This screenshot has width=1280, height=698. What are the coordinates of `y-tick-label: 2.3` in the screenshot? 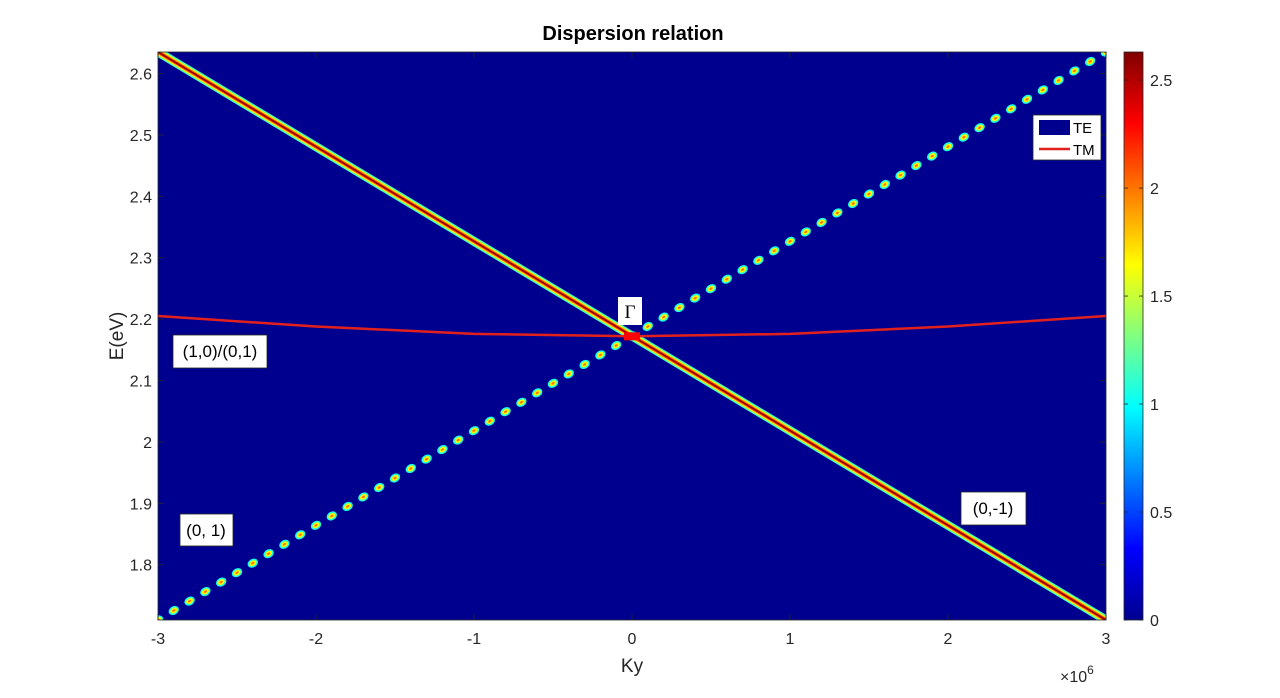 It's located at (141, 259).